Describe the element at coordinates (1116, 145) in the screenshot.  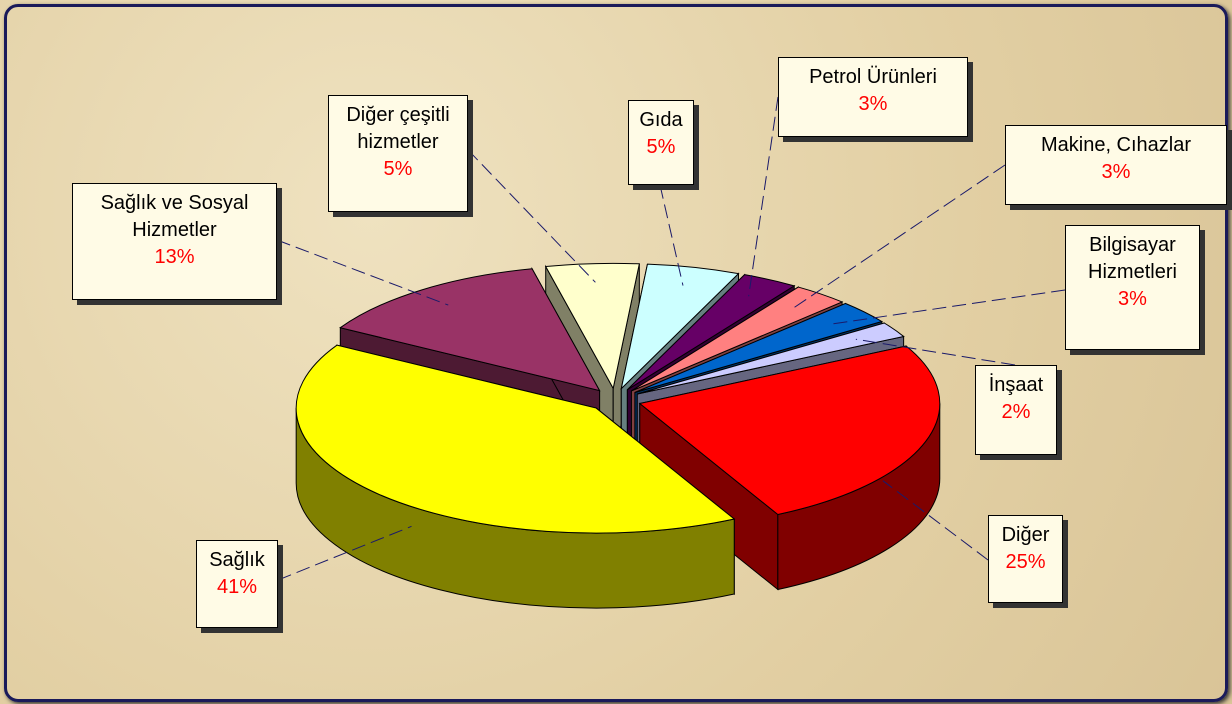
I see `category-label: Makine, Cıhazlar` at that location.